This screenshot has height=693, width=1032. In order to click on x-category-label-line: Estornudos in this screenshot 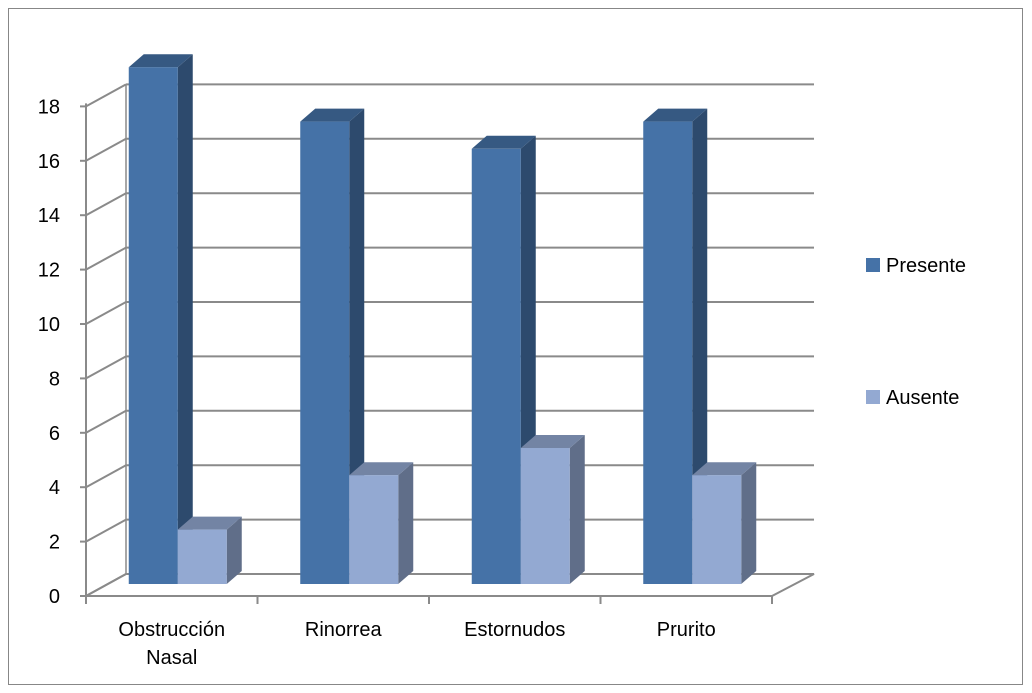, I will do `click(514, 630)`.